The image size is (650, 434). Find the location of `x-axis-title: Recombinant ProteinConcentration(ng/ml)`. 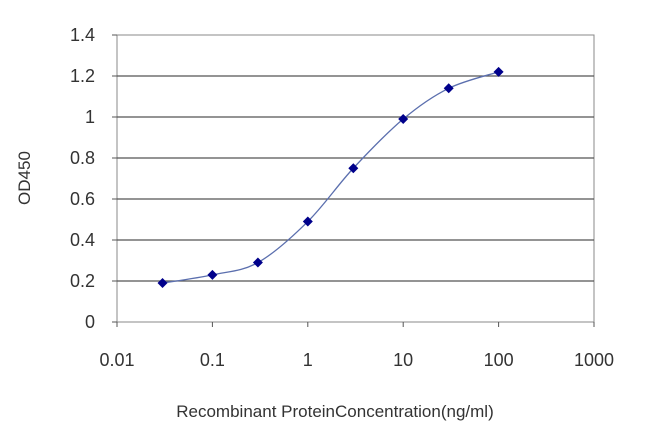

x-axis-title: Recombinant ProteinConcentration(ng/ml) is located at coordinates (335, 411).